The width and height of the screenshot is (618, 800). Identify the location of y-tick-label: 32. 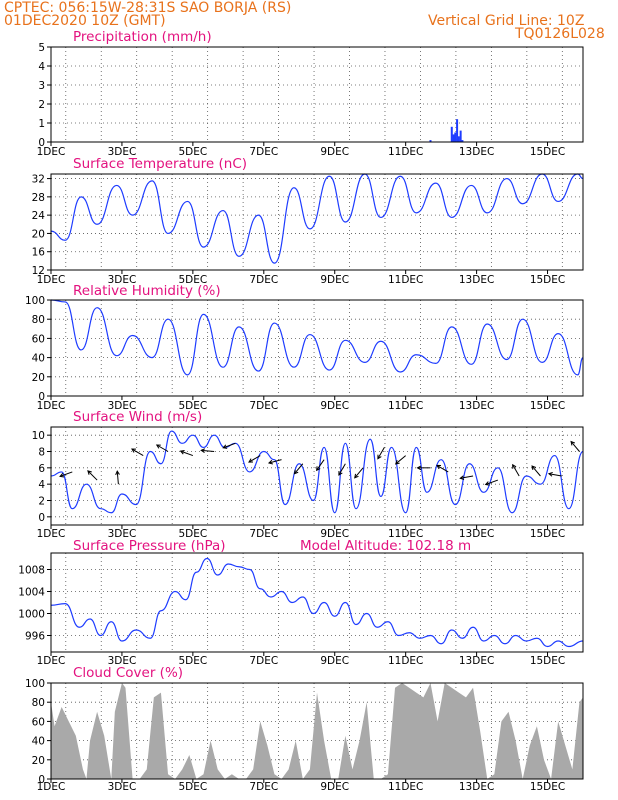
(38, 180).